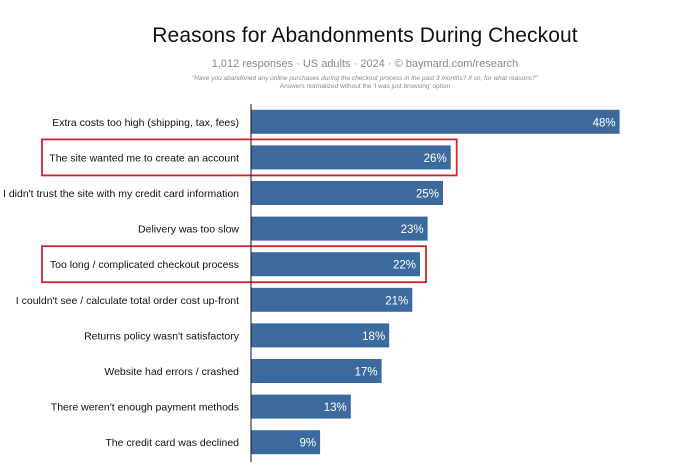 Image resolution: width=700 pixels, height=470 pixels. Describe the element at coordinates (396, 301) in the screenshot. I see `value-label: 21%` at that location.